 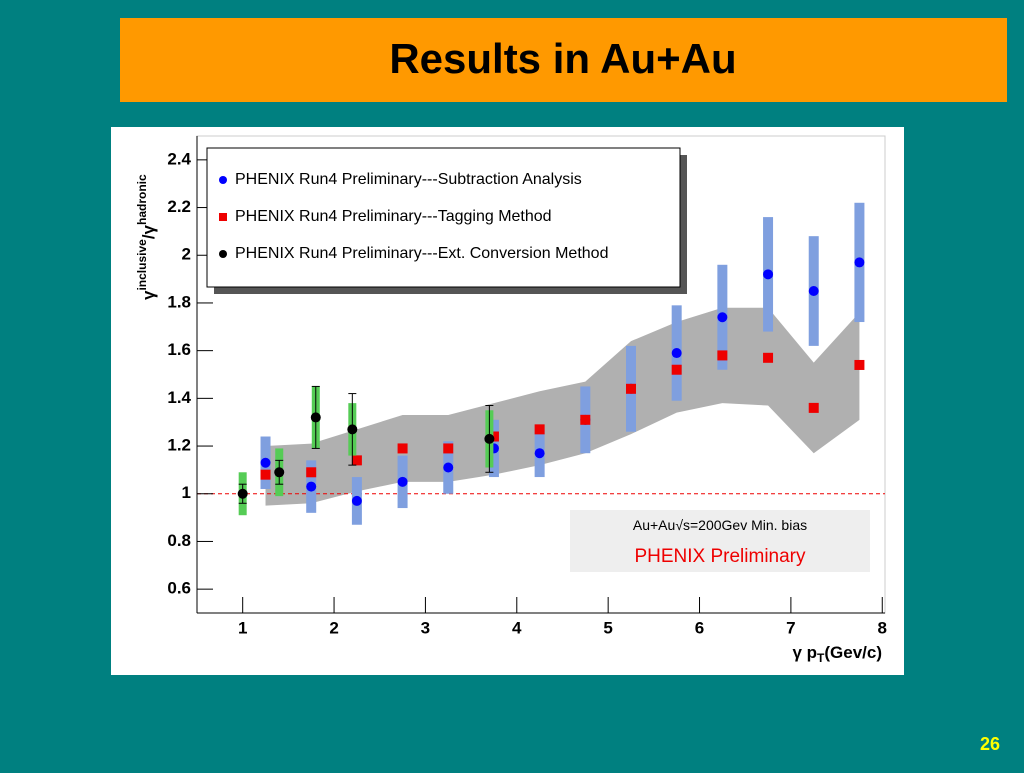 I want to click on annotation-label: PHENIX Preliminary, so click(x=720, y=556).